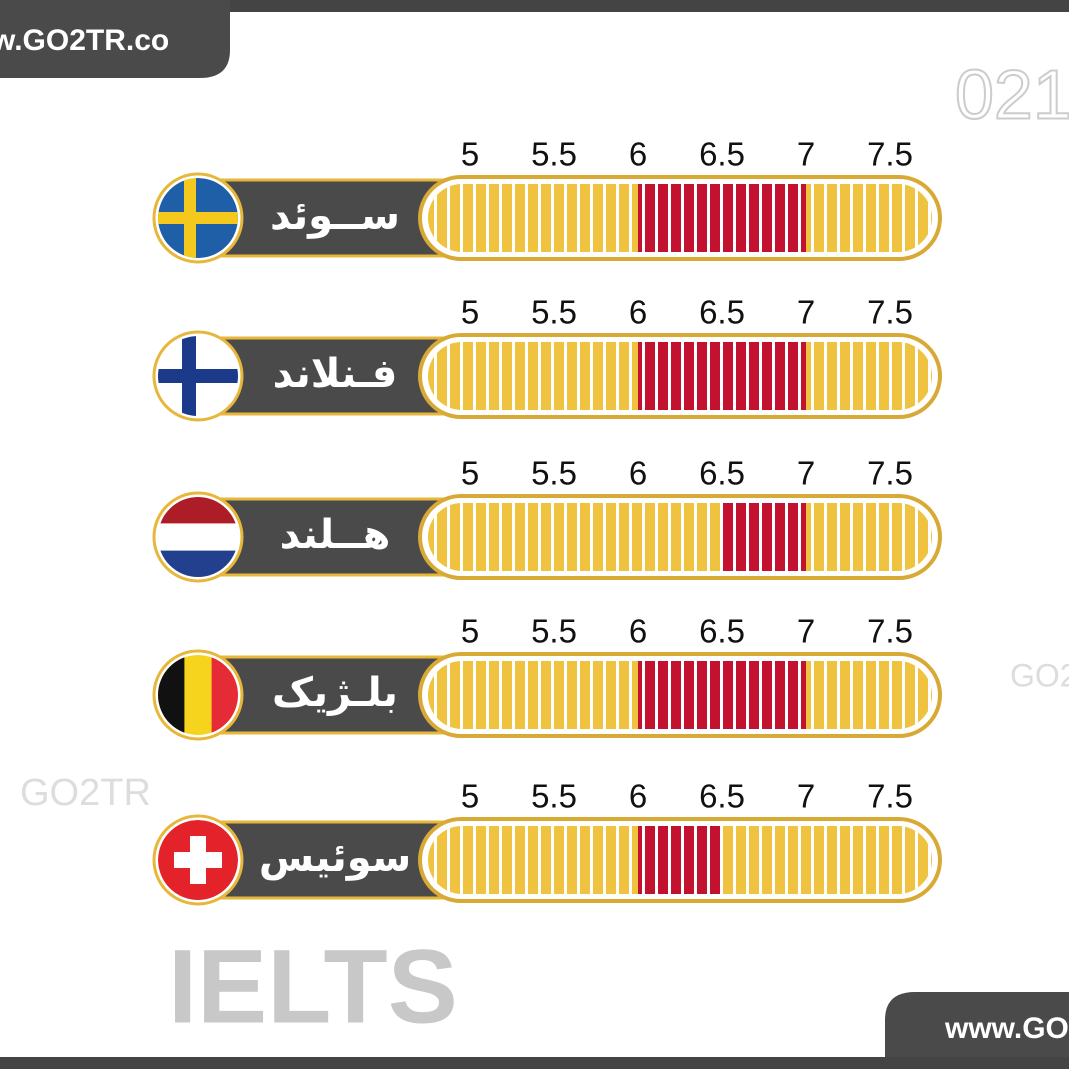 The height and width of the screenshot is (1069, 1069). I want to click on watermark: GO2, so click(1039, 675).